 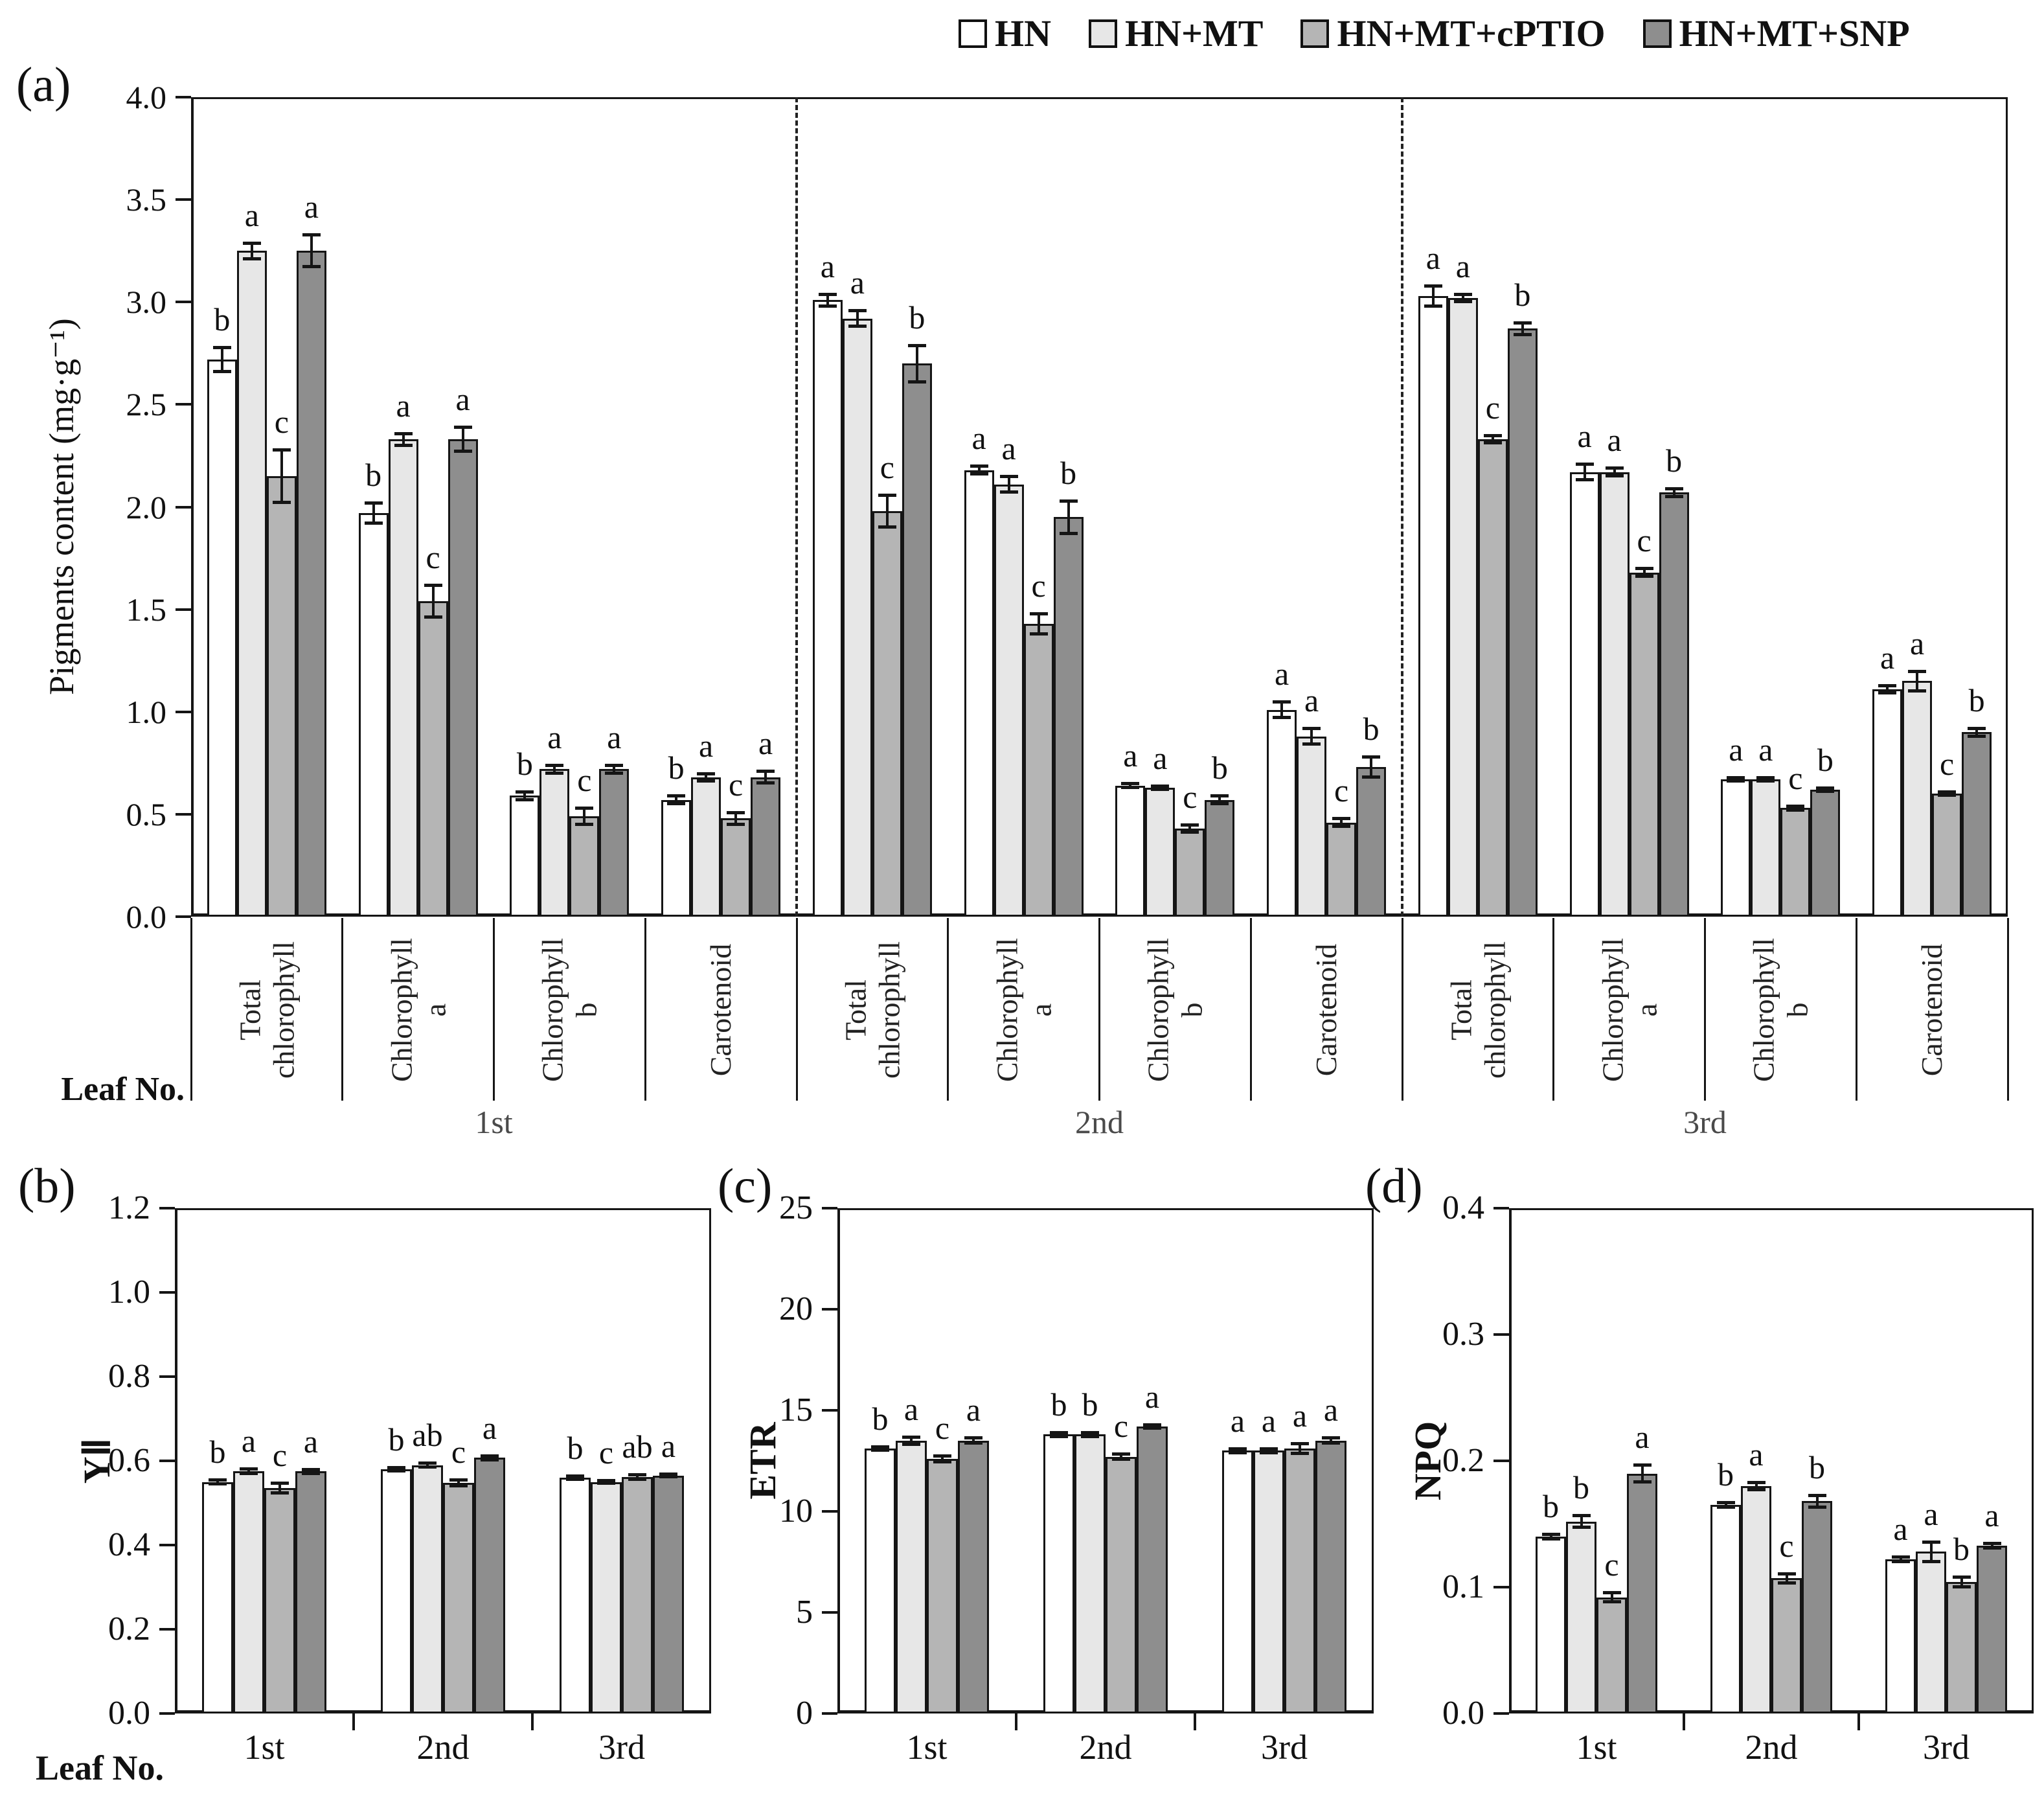 What do you see at coordinates (796, 1511) in the screenshot?
I see `y-tick-label: 10` at bounding box center [796, 1511].